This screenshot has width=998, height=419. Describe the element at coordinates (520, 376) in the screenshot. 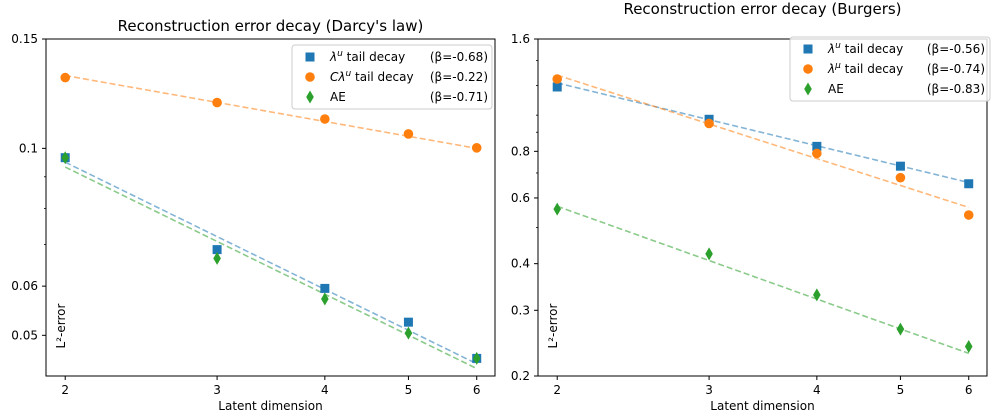

I see `y-tick-label: 0.2` at that location.